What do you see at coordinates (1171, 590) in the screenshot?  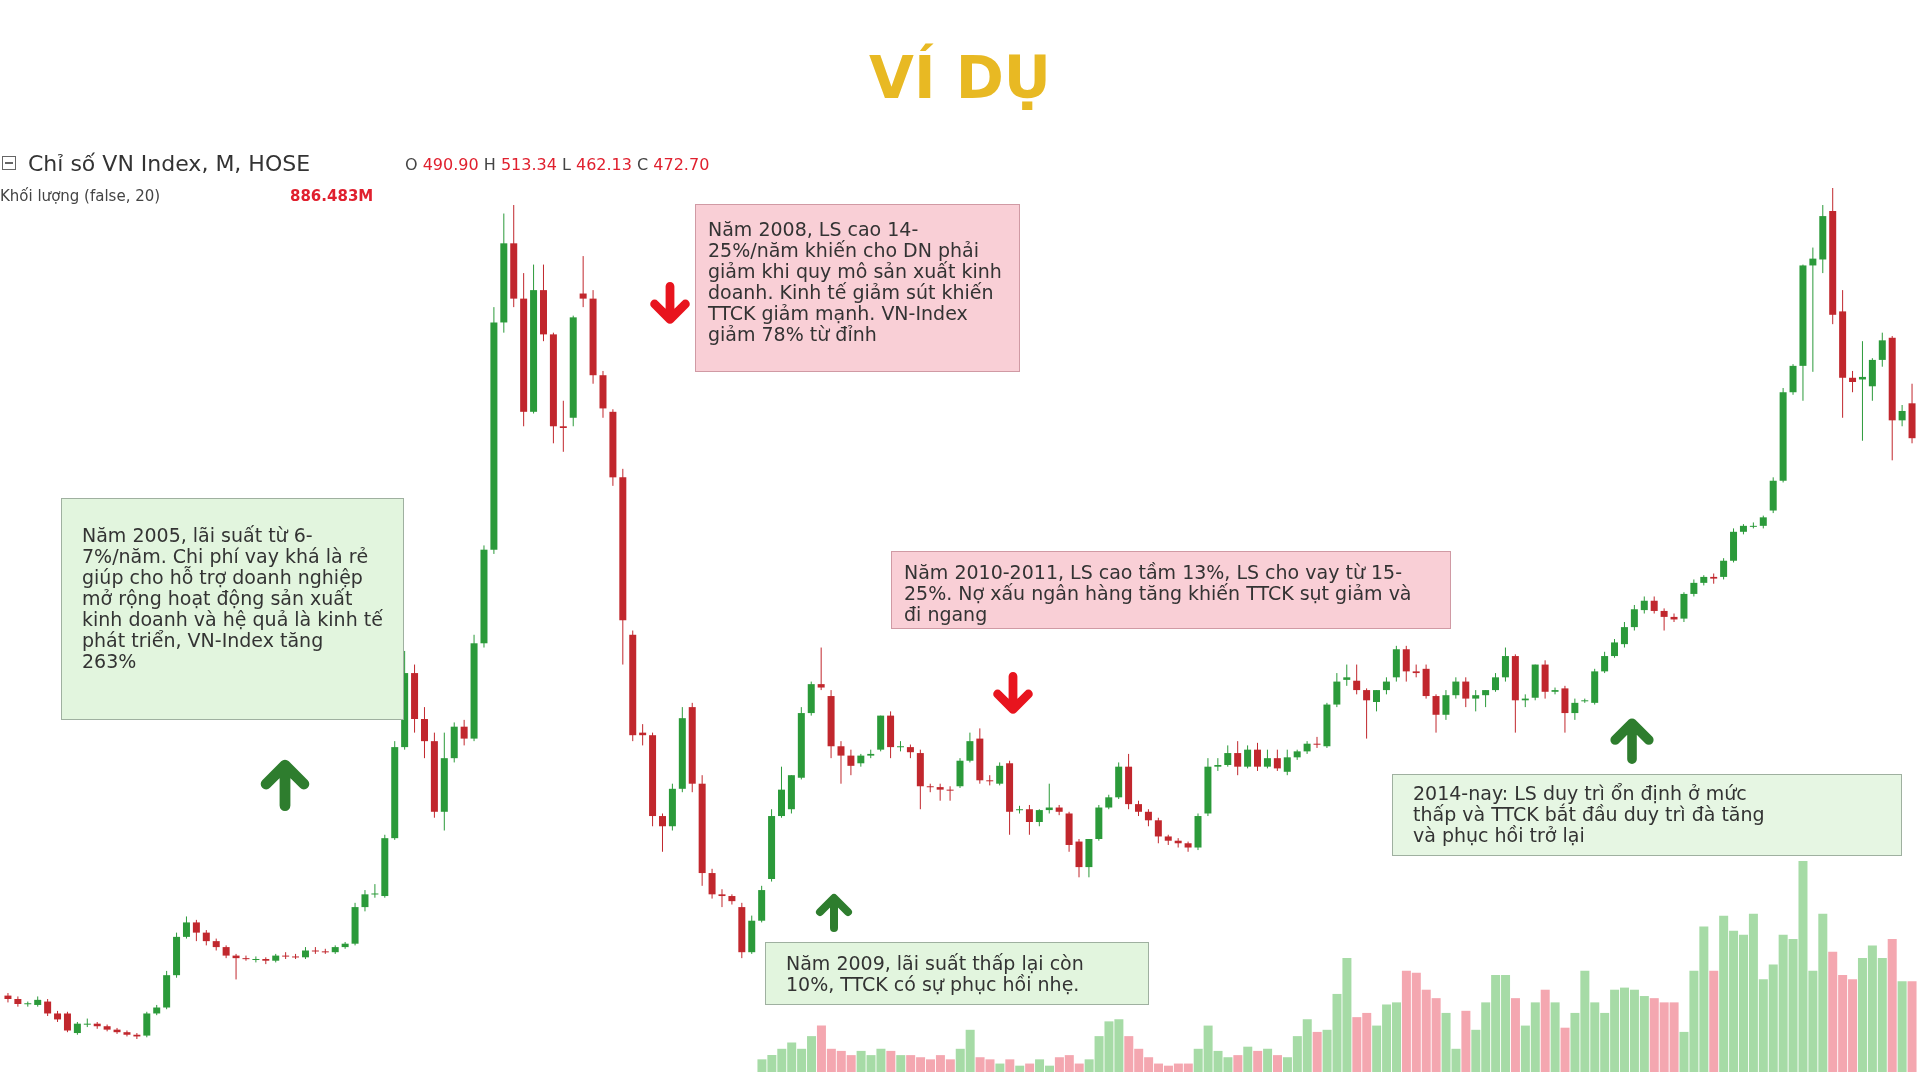 I see `note-box: Năm 2010-2011, LS cao tầm 13%, LS cho vay từ 15-25%. Nợ xấu ngân hàng tăng khiến TTCK sụt giảm và đi ngang` at bounding box center [1171, 590].